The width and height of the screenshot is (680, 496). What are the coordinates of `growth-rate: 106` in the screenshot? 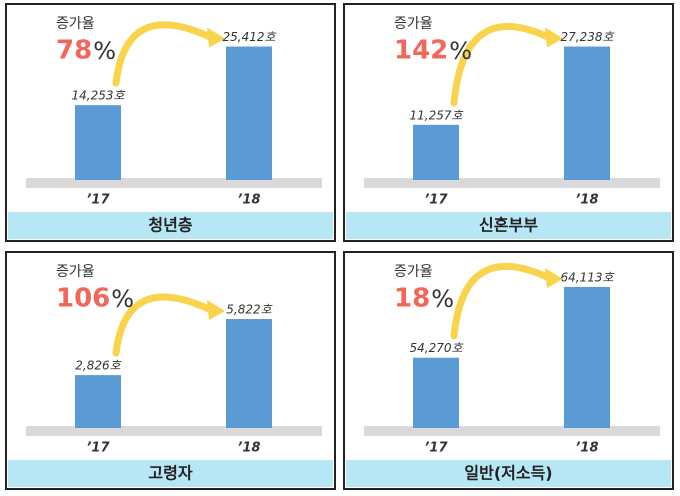 It's located at (83, 299).